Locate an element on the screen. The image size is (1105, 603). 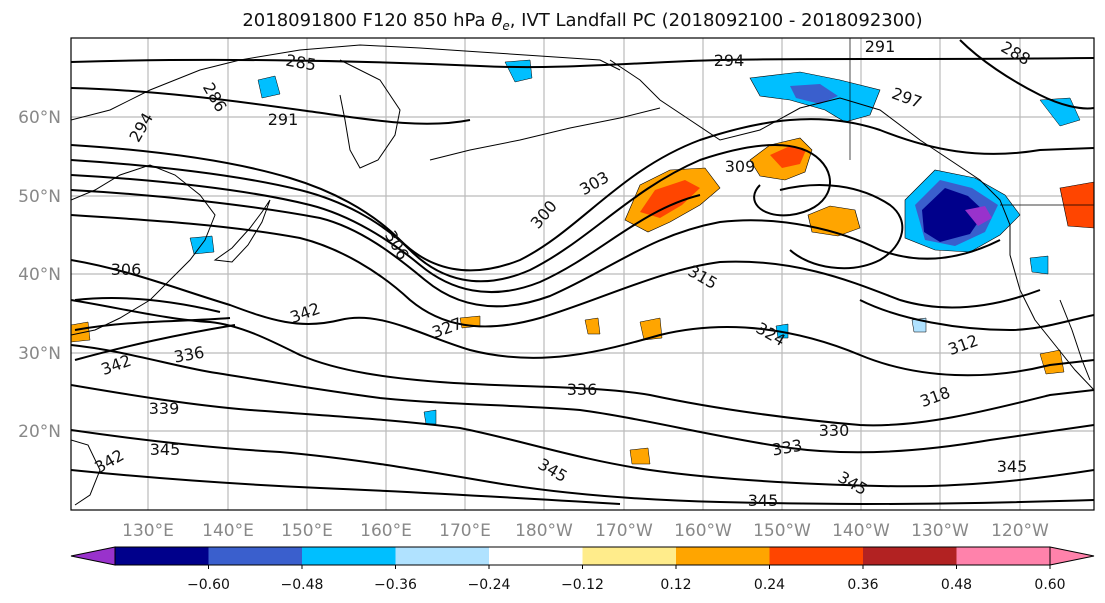
longitude-label: 160°W is located at coordinates (703, 531).